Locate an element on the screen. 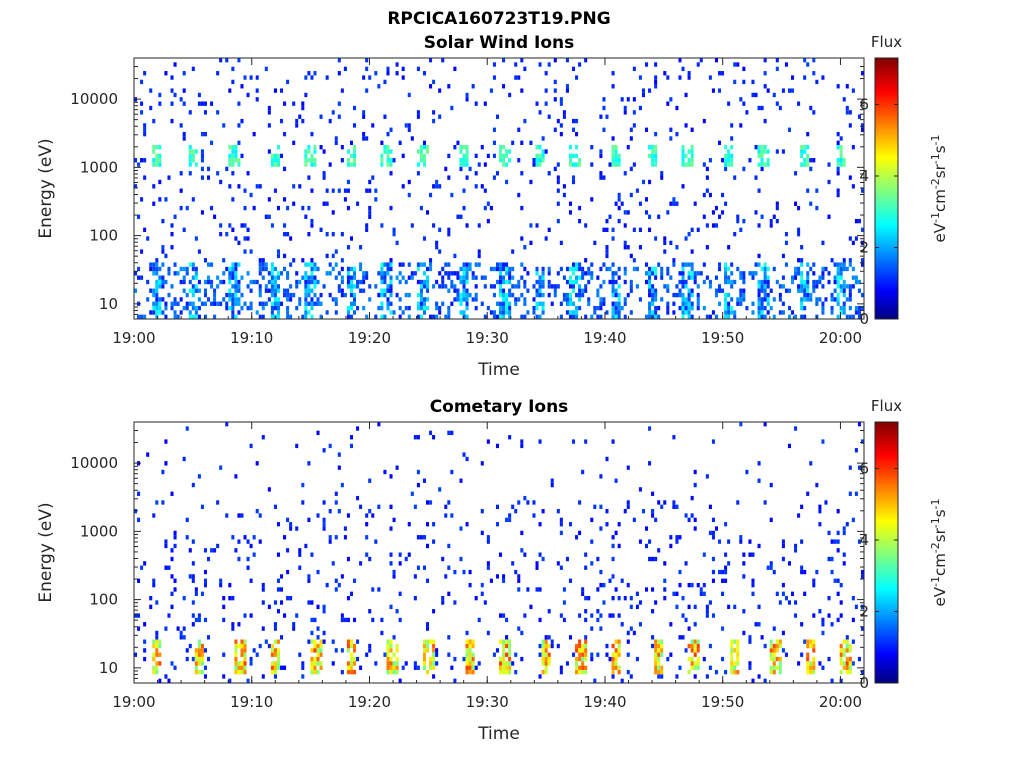 This screenshot has height=768, width=1024. y-tick-label: 100 is located at coordinates (103, 236).